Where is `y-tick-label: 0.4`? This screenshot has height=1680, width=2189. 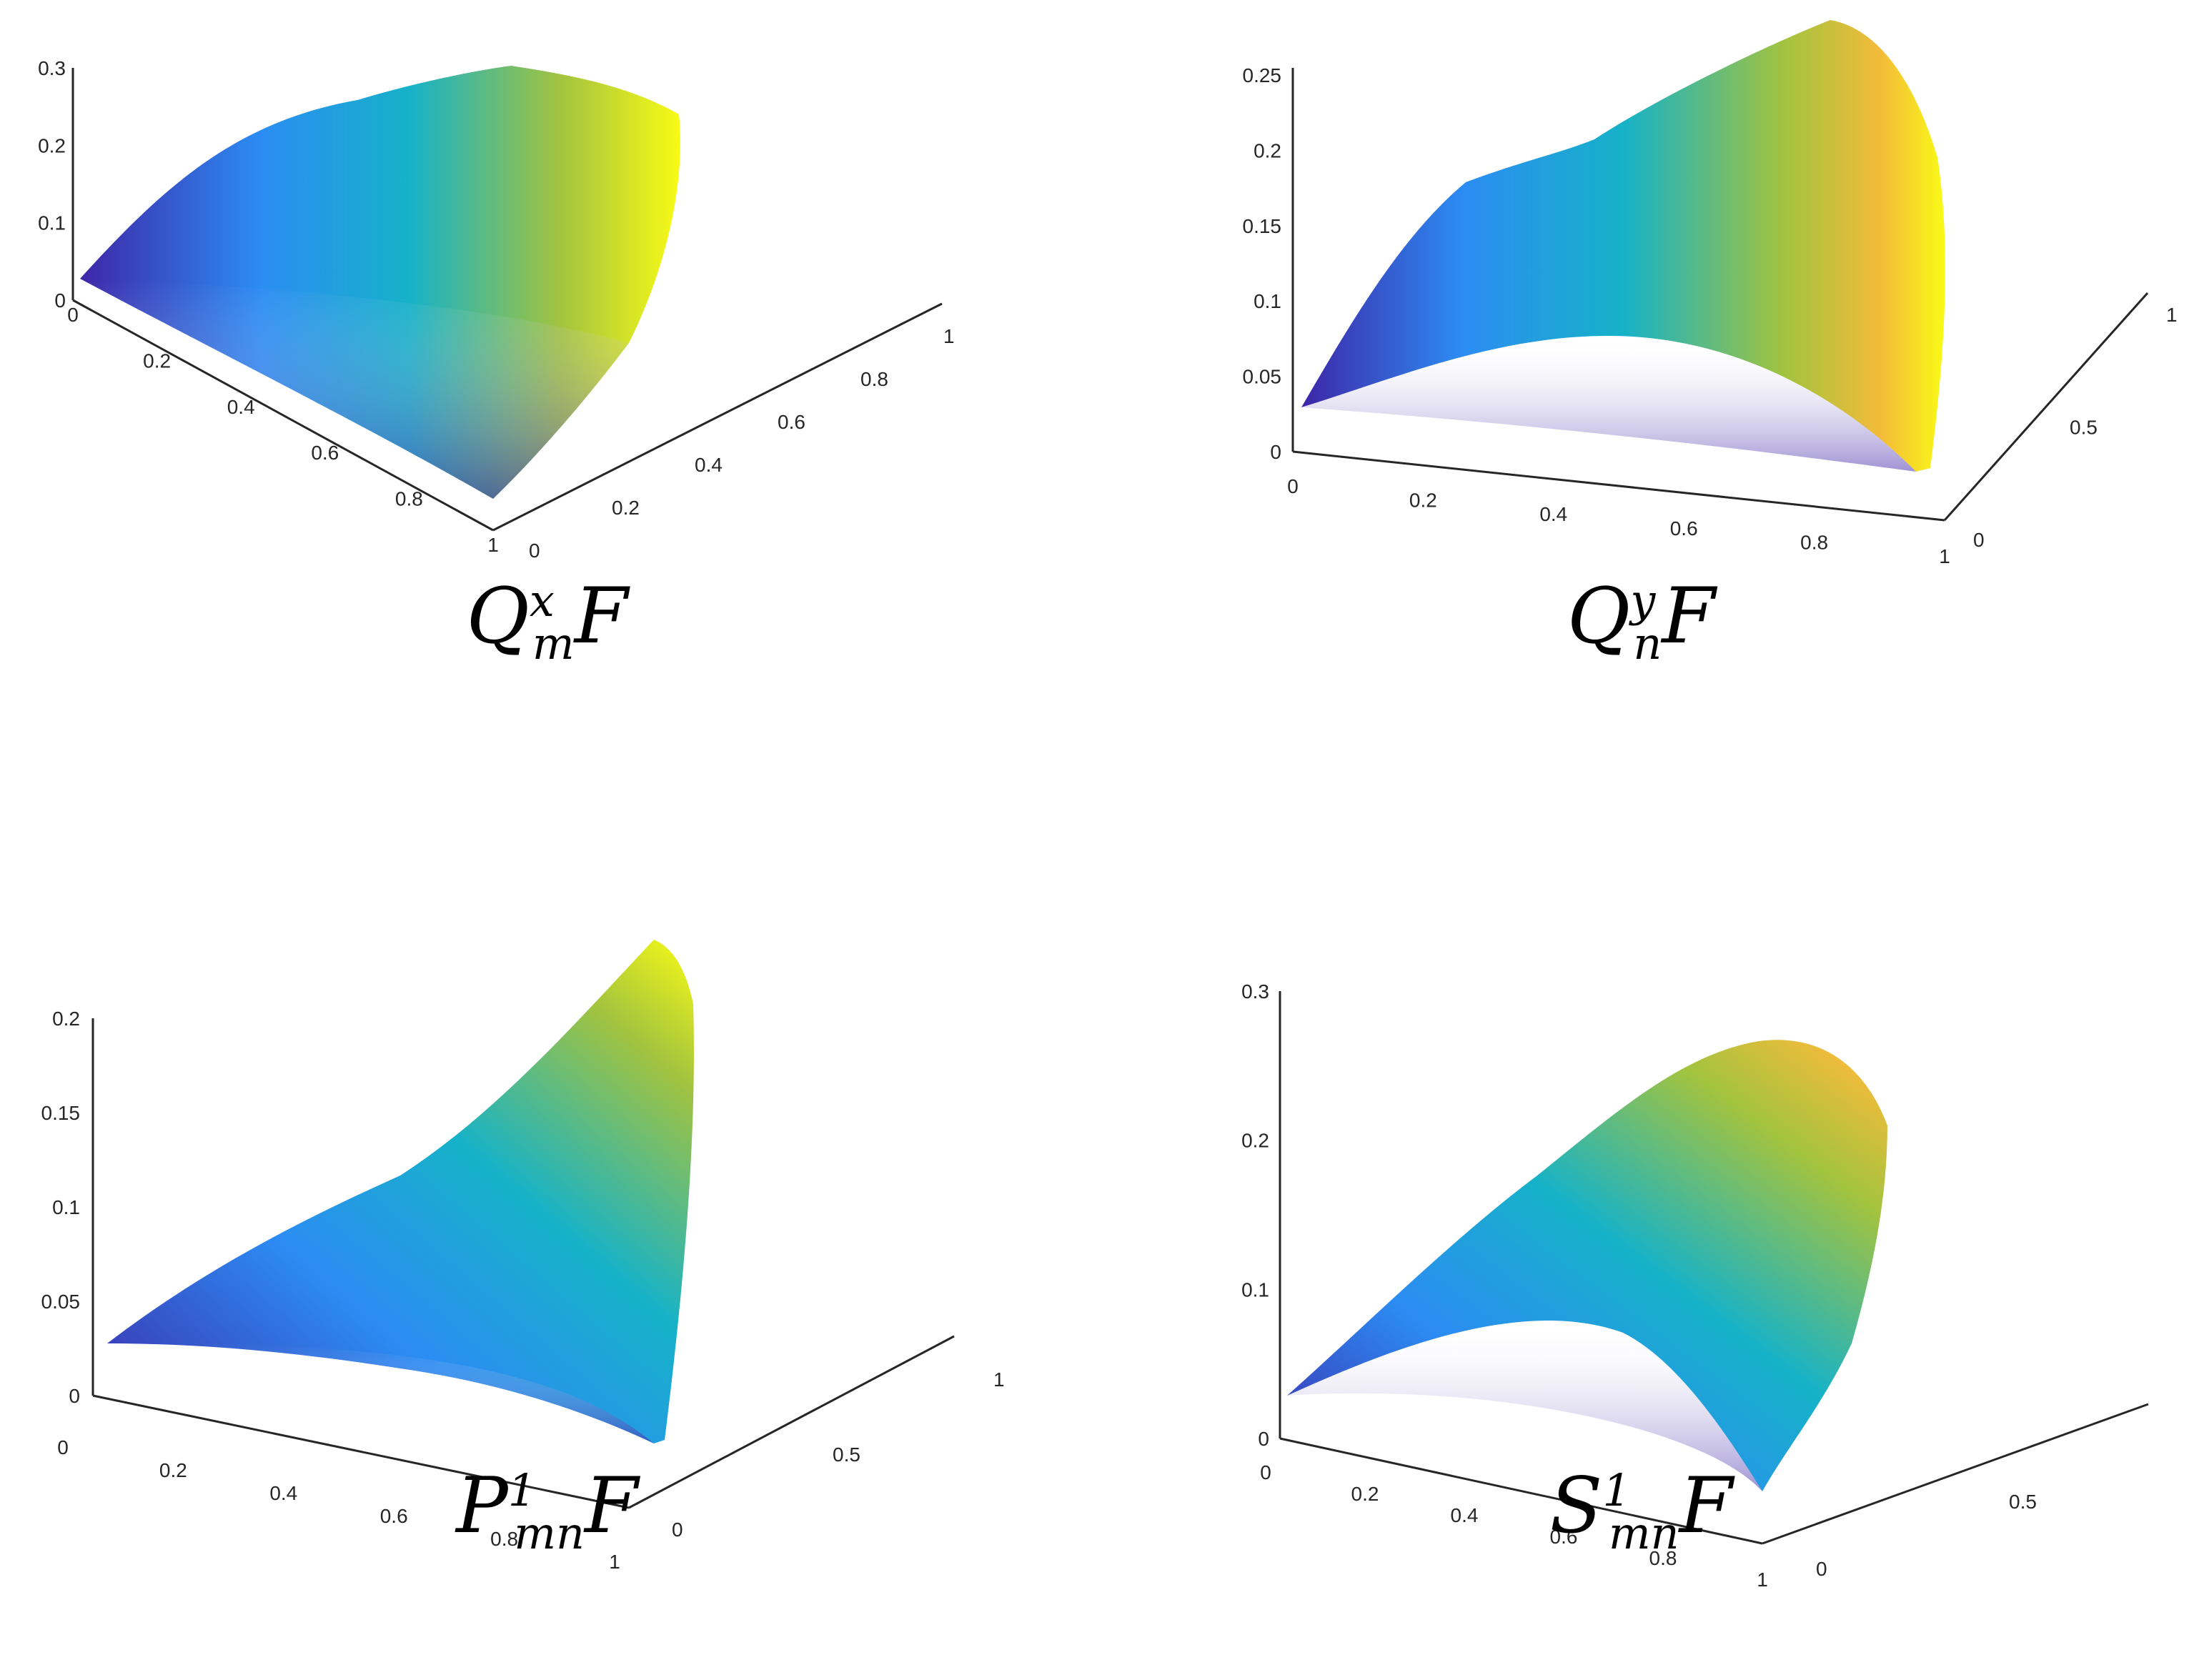 y-tick-label: 0.4 is located at coordinates (709, 465).